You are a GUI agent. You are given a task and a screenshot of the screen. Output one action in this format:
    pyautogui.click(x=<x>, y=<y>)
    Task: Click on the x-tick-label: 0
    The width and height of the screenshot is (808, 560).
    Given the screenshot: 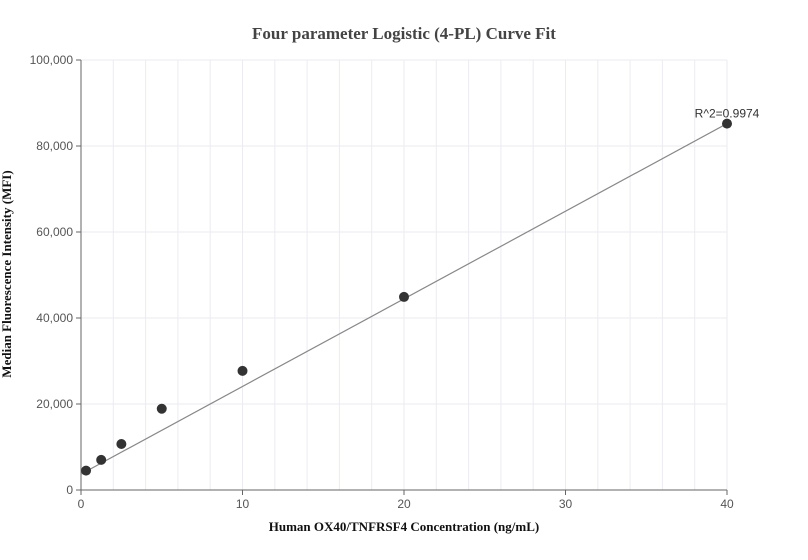 What is the action you would take?
    pyautogui.click(x=81, y=504)
    